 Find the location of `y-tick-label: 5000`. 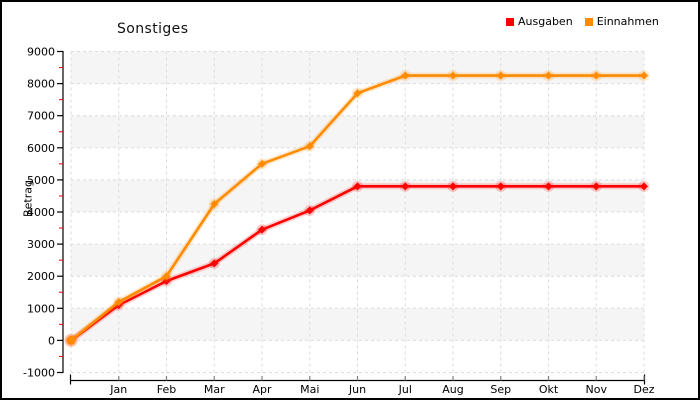

y-tick-label: 5000 is located at coordinates (41, 180).